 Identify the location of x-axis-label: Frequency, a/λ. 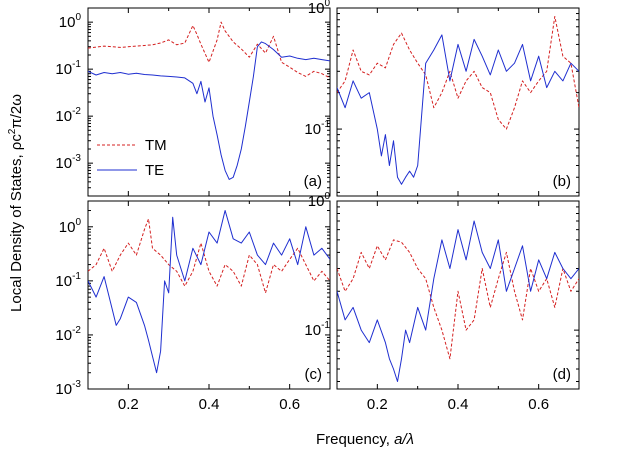
(365, 439).